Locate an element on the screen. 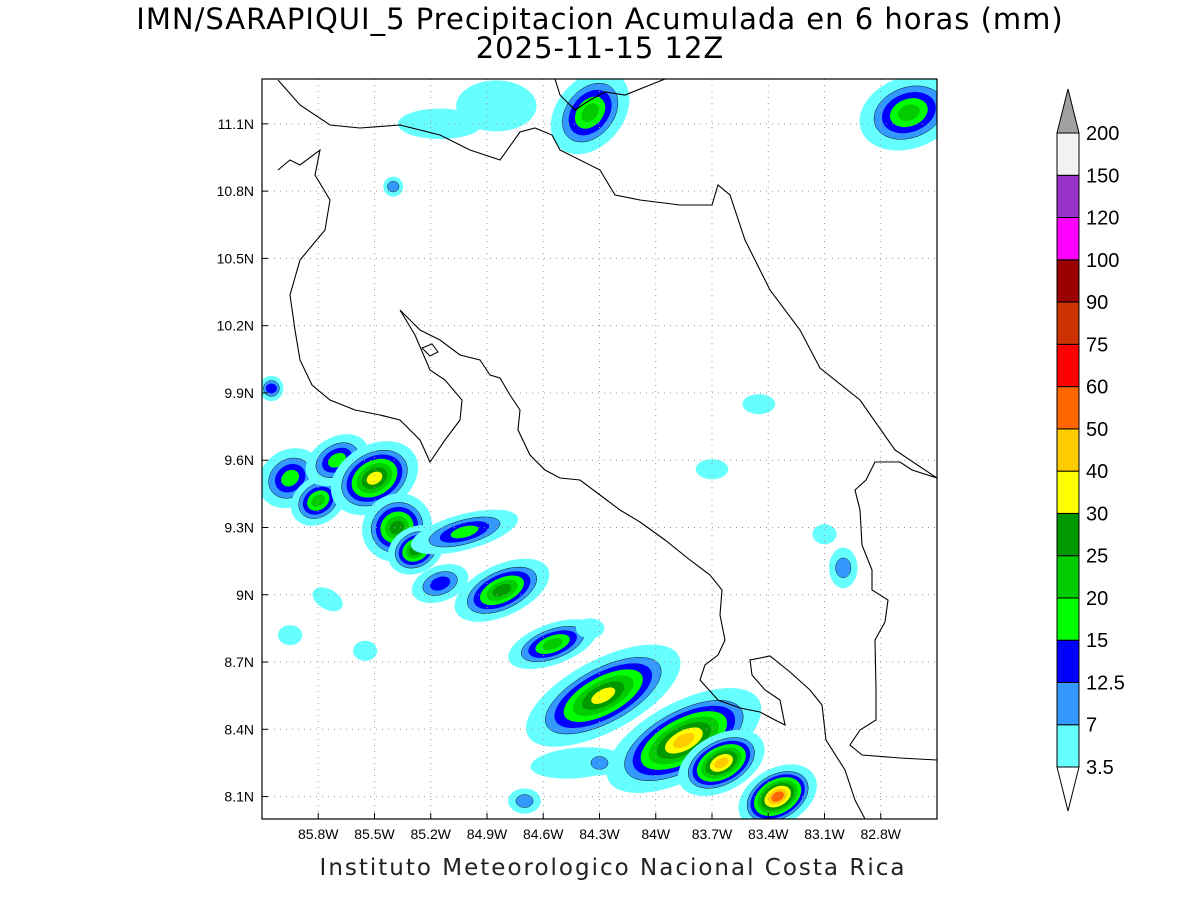 The image size is (1200, 900). colorbar-label: 12.5 is located at coordinates (1105, 683).